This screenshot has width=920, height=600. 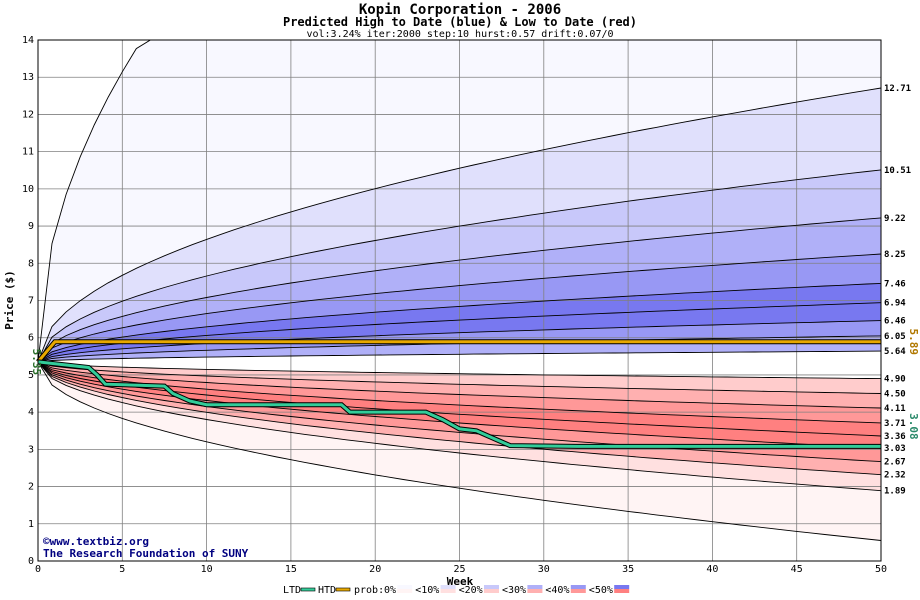 What do you see at coordinates (31, 524) in the screenshot?
I see `y-tick-label: 1` at bounding box center [31, 524].